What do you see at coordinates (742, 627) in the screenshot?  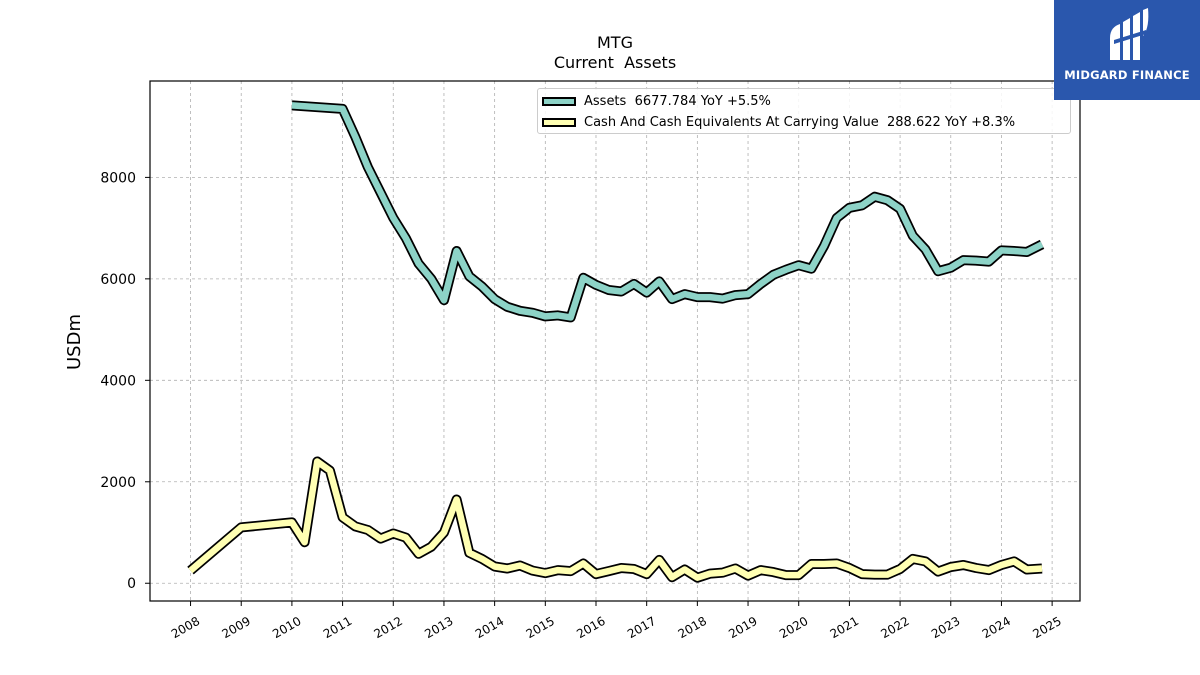 I see `x-tick-label: 2019` at bounding box center [742, 627].